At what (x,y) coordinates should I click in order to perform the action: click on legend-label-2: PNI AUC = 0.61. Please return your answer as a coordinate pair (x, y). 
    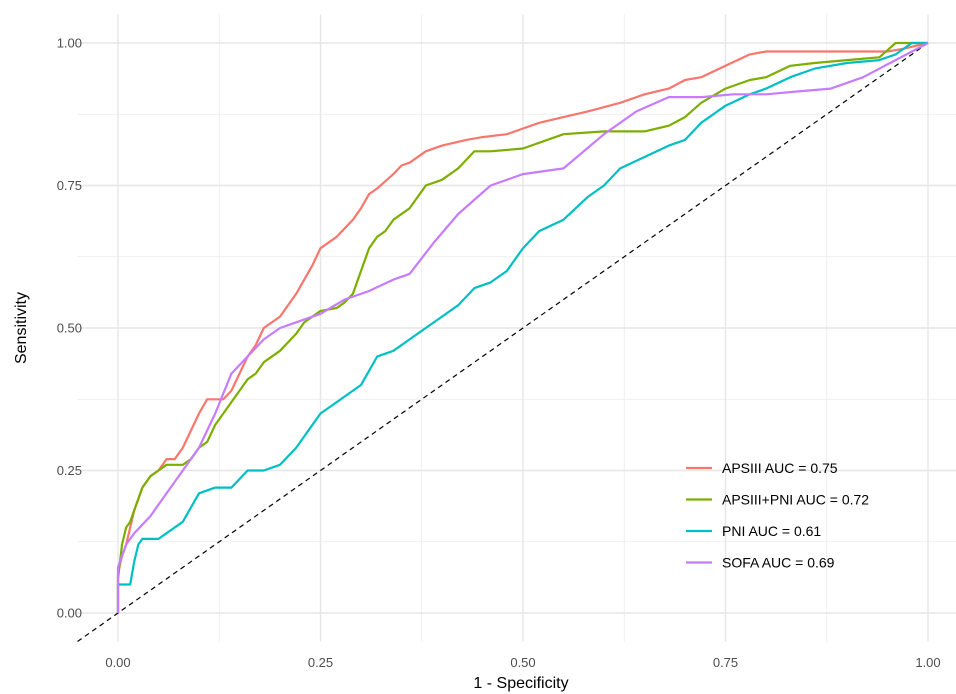
    Looking at the image, I should click on (771, 531).